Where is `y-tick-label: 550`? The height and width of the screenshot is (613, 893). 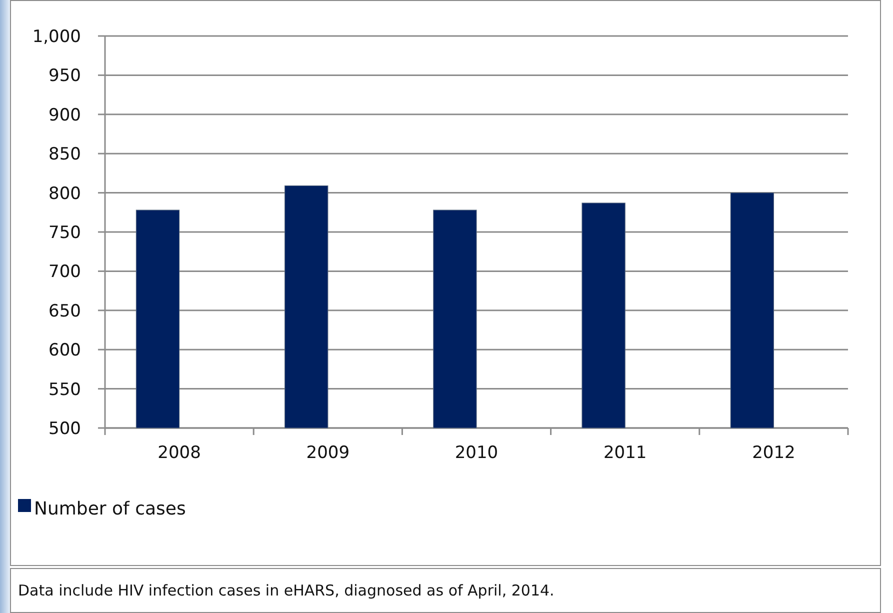 y-tick-label: 550 is located at coordinates (64, 390).